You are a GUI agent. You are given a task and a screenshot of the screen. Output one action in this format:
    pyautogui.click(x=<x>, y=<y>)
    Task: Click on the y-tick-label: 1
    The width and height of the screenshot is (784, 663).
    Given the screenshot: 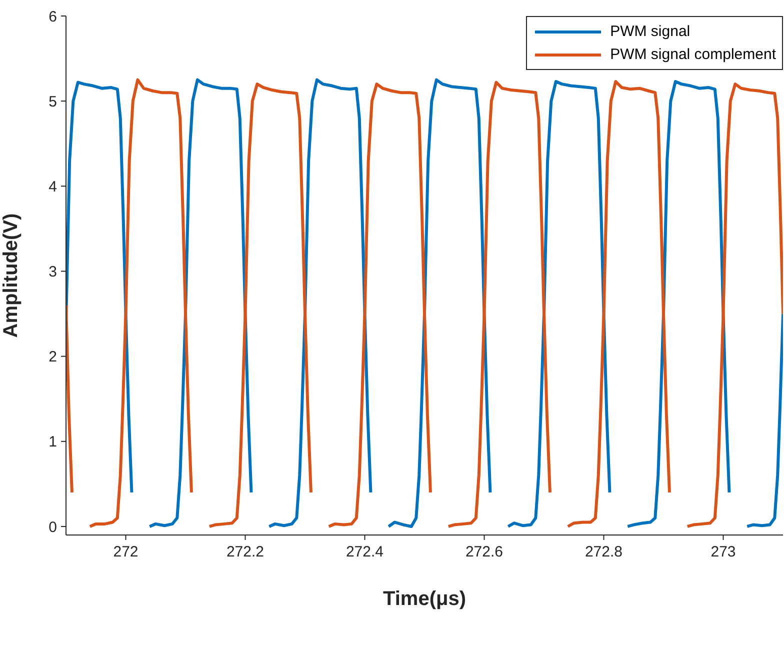 What is the action you would take?
    pyautogui.click(x=52, y=442)
    